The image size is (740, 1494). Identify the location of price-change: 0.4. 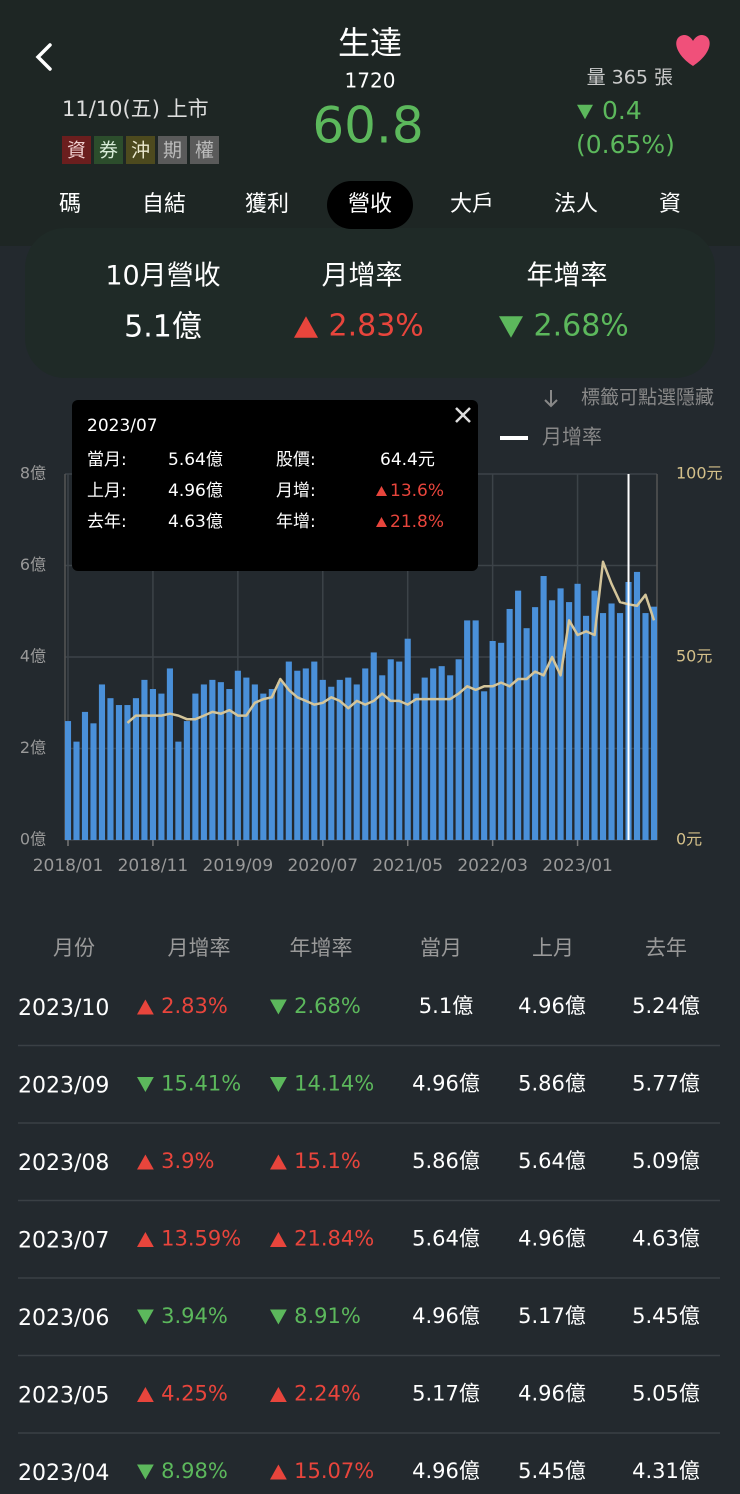
(622, 110).